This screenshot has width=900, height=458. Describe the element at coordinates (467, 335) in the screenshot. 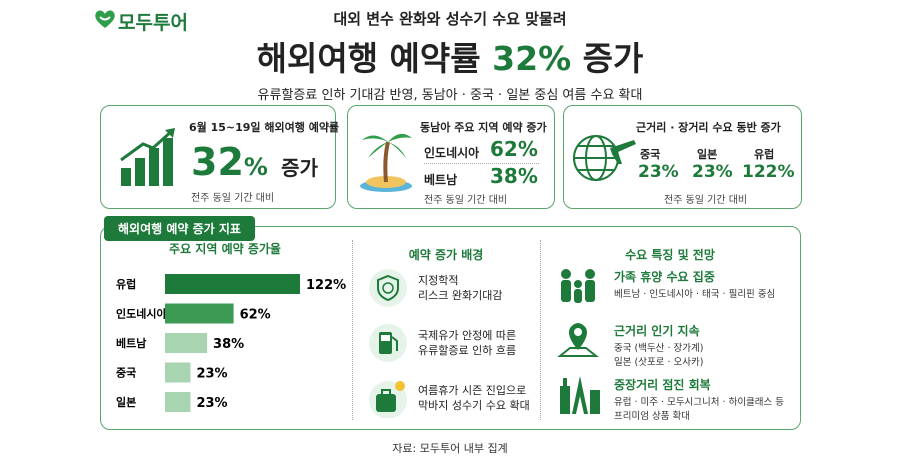

I see `background-text: 국제유가 안정에 따른` at that location.